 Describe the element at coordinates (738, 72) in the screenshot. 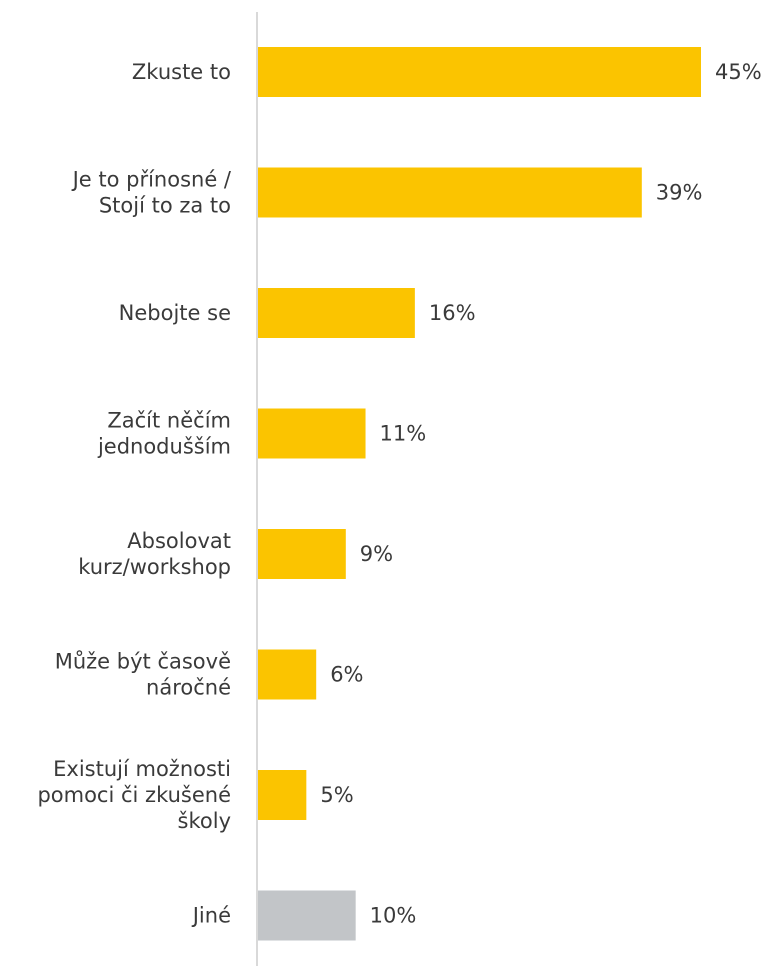

I see `value-label-0: 45%` at that location.